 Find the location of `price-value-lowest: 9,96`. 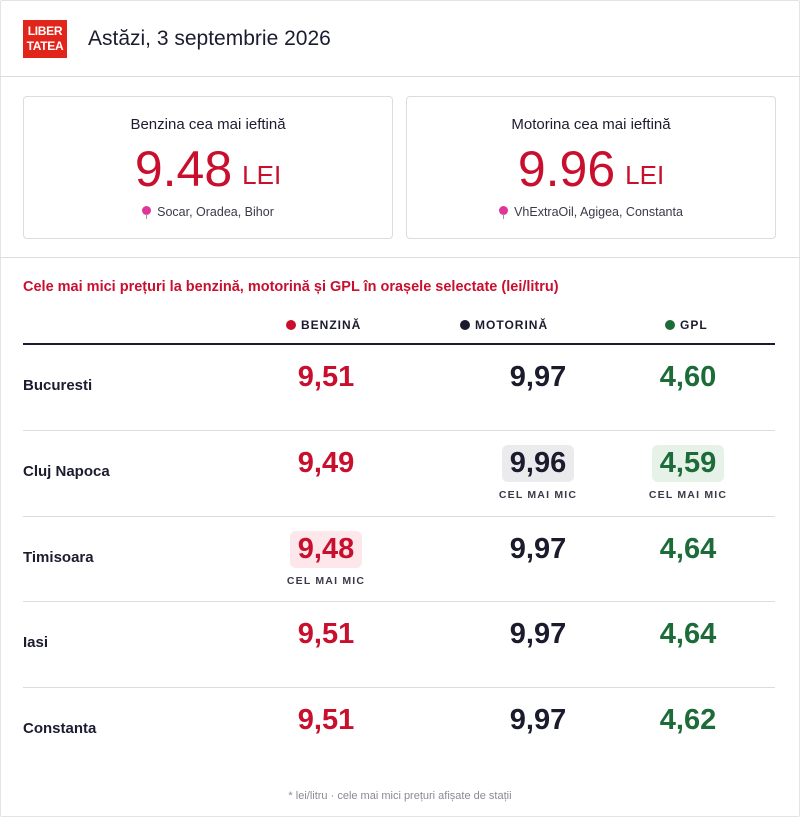

price-value-lowest: 9,96 is located at coordinates (538, 463).